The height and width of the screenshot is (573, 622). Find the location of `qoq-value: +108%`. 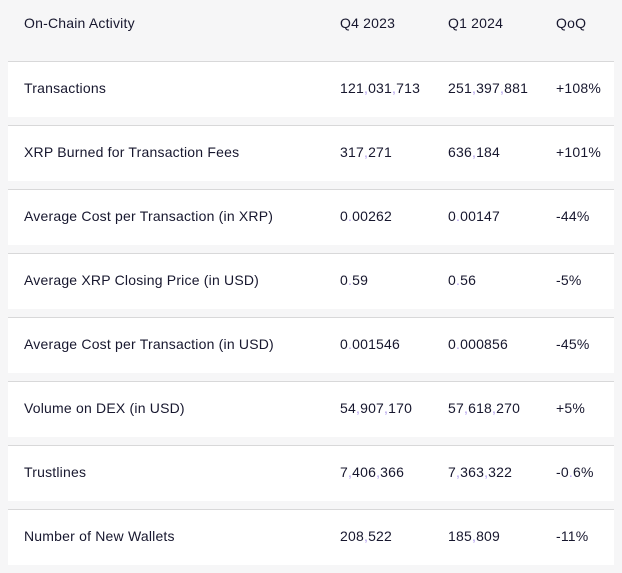

qoq-value: +108% is located at coordinates (578, 87).